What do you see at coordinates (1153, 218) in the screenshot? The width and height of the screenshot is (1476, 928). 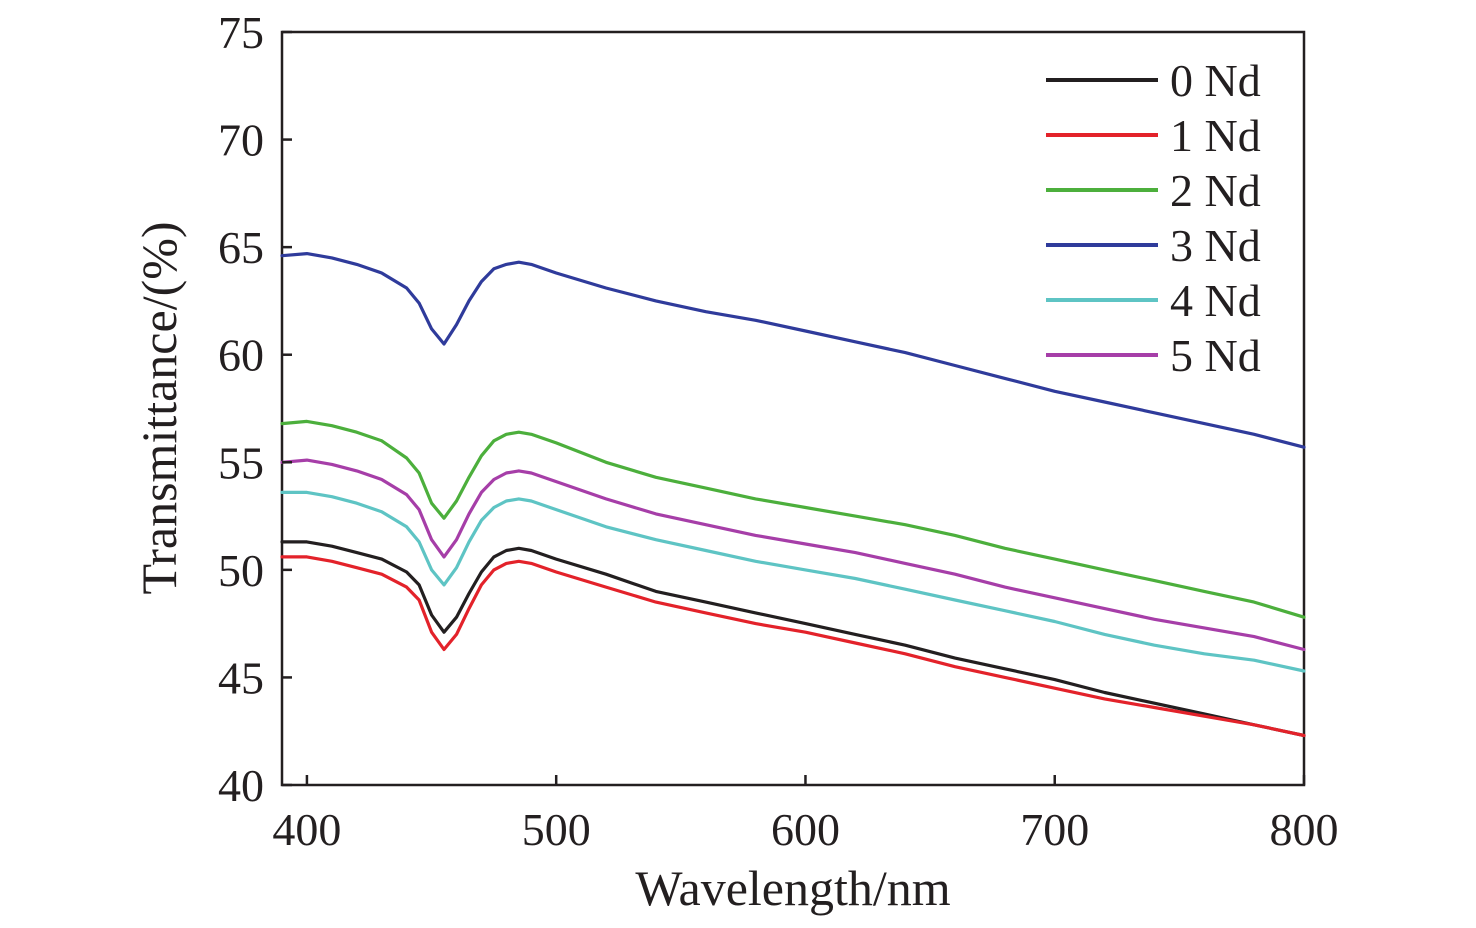 I see `legend: 0 Nd1 Nd2 Nd3 Nd4 Nd5 Nd` at bounding box center [1153, 218].